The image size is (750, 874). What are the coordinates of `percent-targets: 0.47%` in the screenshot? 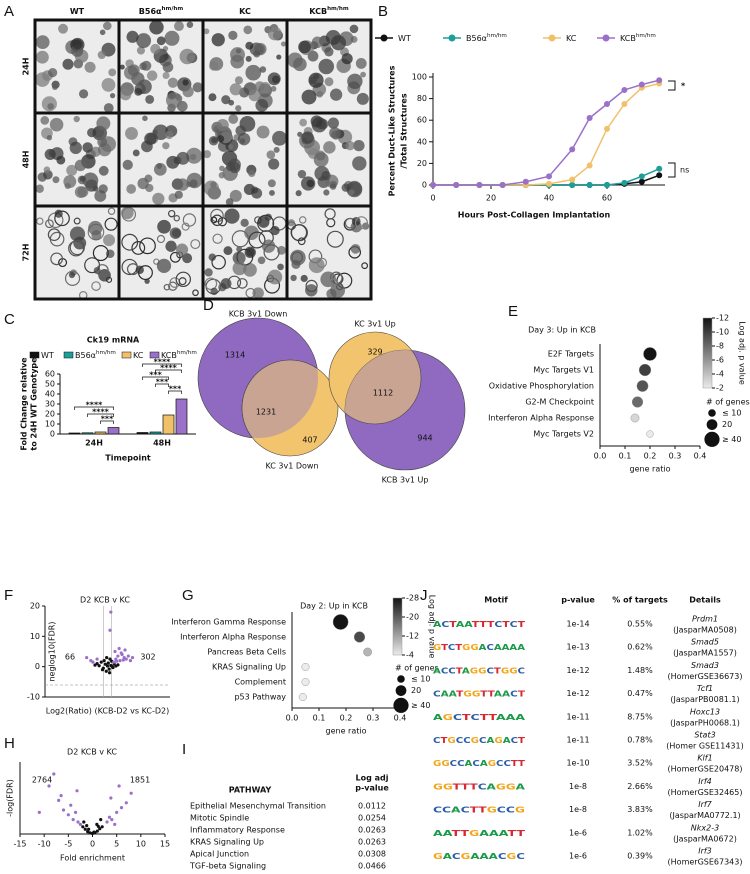 It's located at (640, 693).